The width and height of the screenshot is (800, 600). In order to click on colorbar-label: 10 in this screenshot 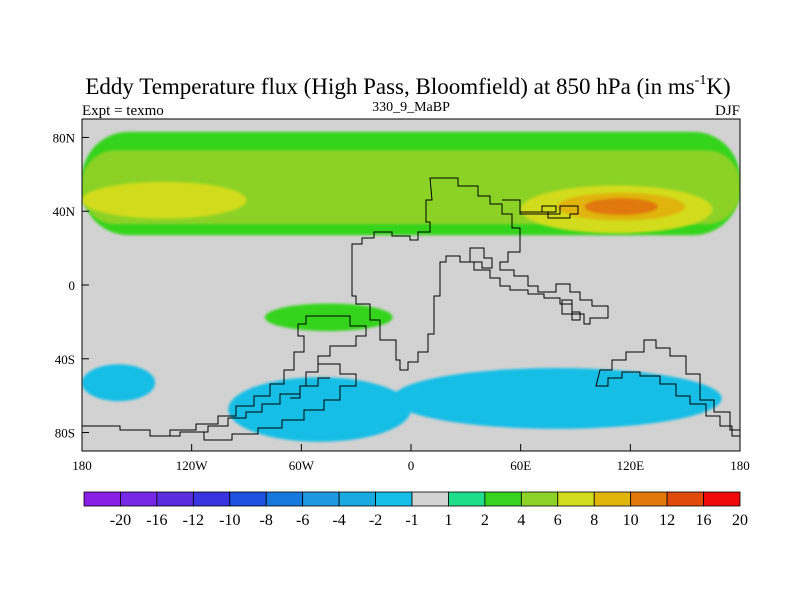, I will do `click(631, 520)`.